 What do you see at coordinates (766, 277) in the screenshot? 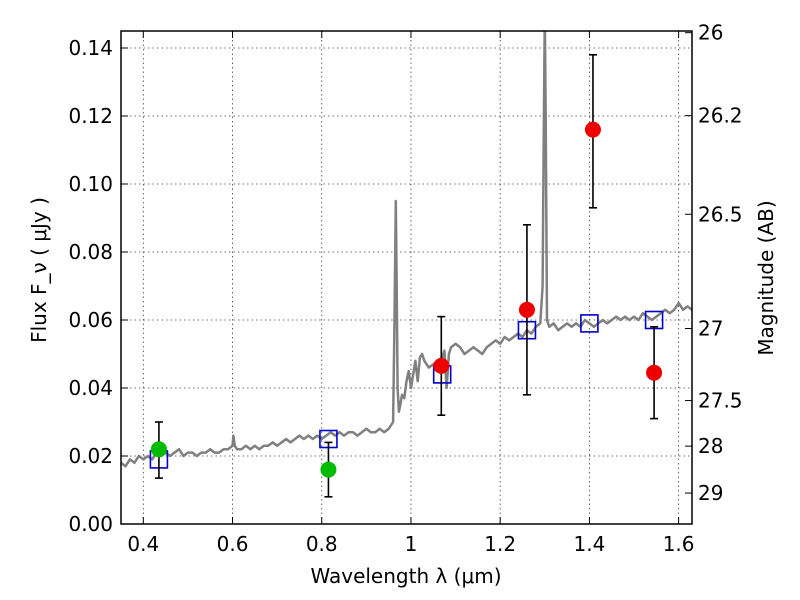
I see `y2-axis-label: Magnitude (AB)` at bounding box center [766, 277].